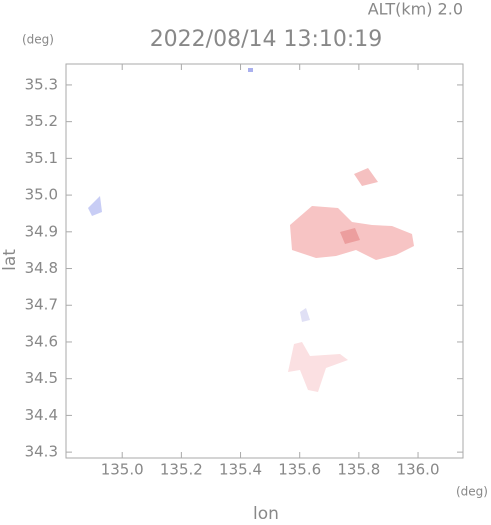  What do you see at coordinates (240, 470) in the screenshot?
I see `x-tick-label: 135.4` at bounding box center [240, 470].